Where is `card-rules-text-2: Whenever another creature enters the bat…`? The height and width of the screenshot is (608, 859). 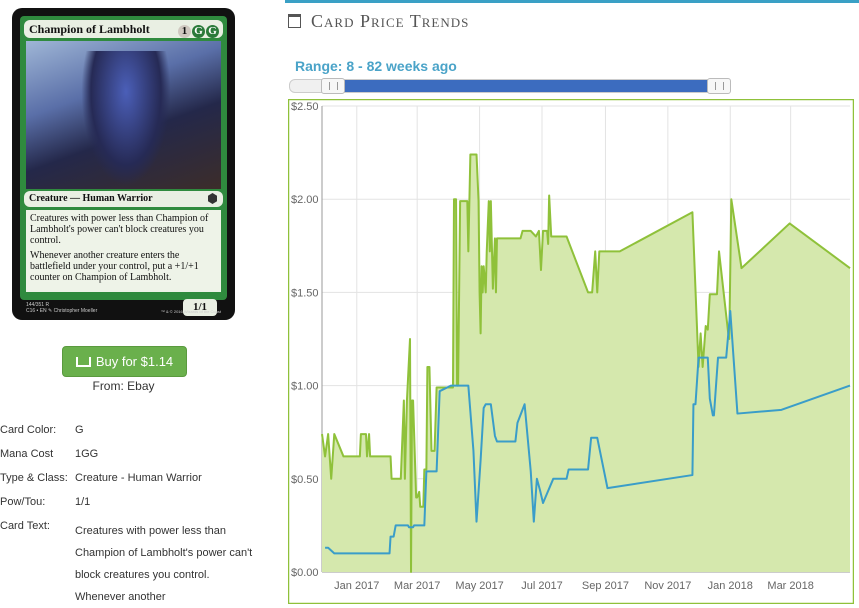
card-rules-text-2: Whenever another creature enters the bat… is located at coordinates (114, 266).